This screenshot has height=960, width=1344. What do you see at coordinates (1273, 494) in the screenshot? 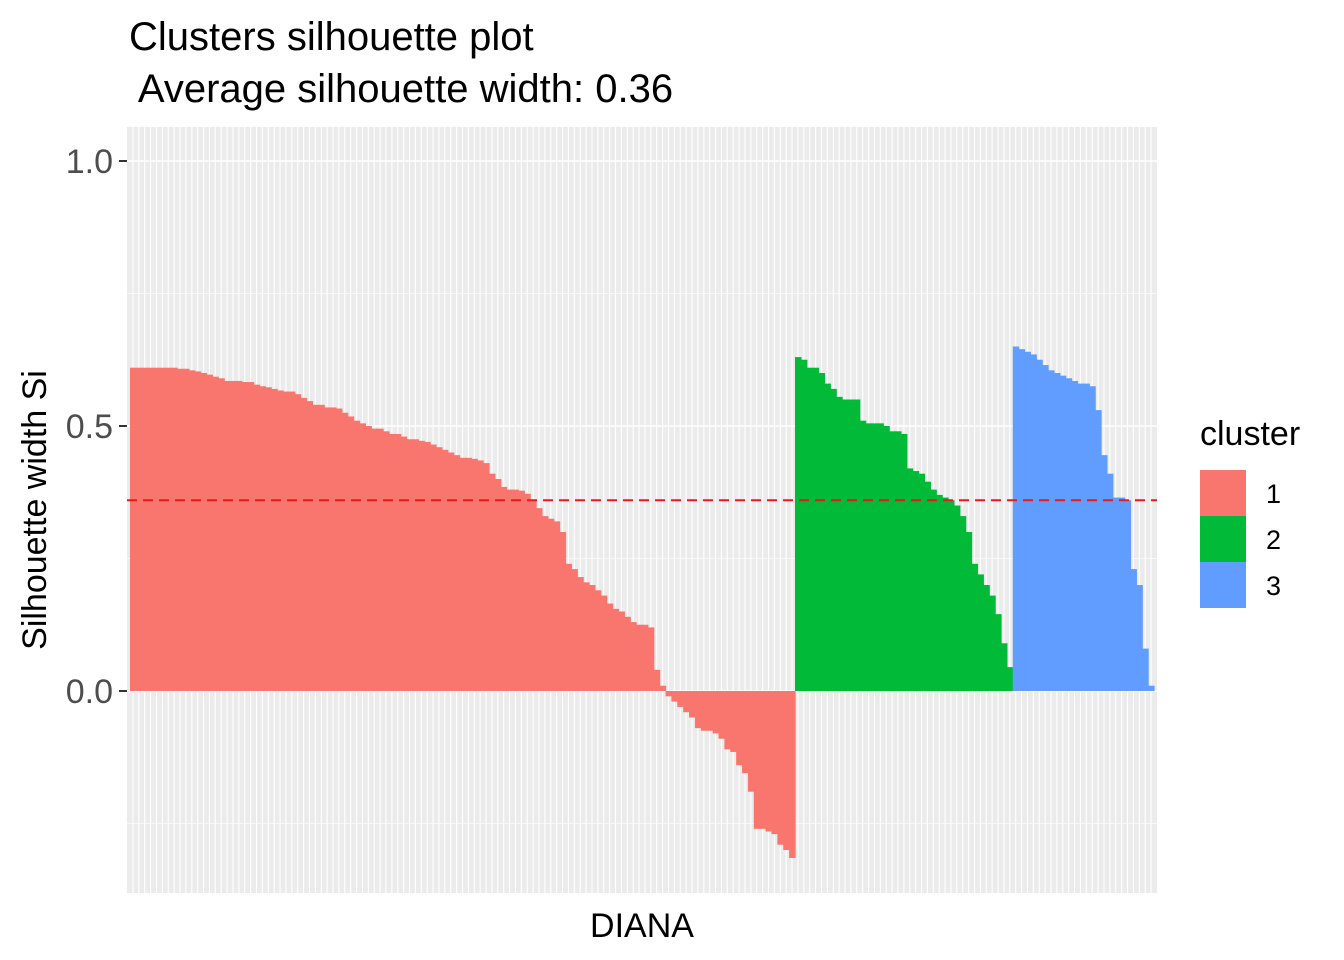
I see `legend-label: 1` at bounding box center [1273, 494].